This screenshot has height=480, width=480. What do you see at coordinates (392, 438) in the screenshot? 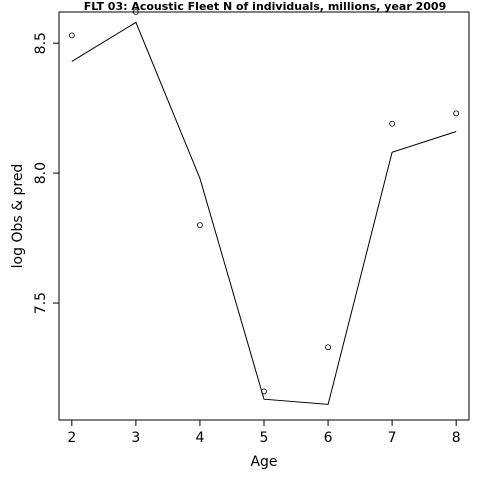
I see `x-tick-label: 7` at bounding box center [392, 438].